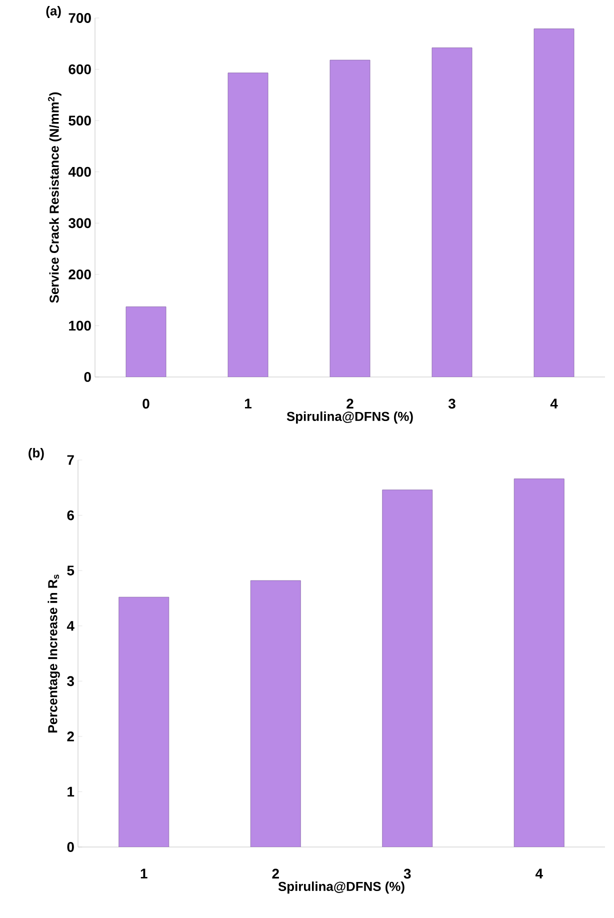 This screenshot has width=614, height=918. Describe the element at coordinates (54, 653) in the screenshot. I see `y-axis-title: Percentage Increase in R$_{s}$` at that location.